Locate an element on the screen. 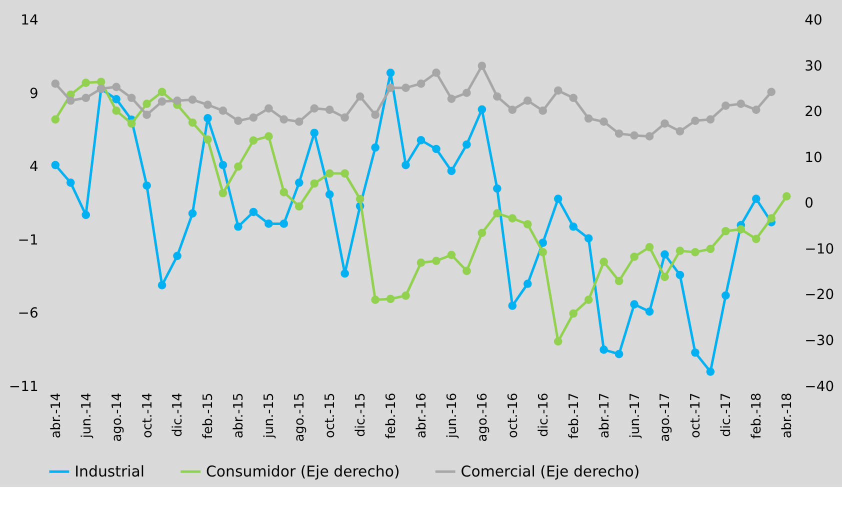 Image resolution: width=842 pixels, height=505 pixels. x-tick-label: jun.-17 is located at coordinates (635, 415).